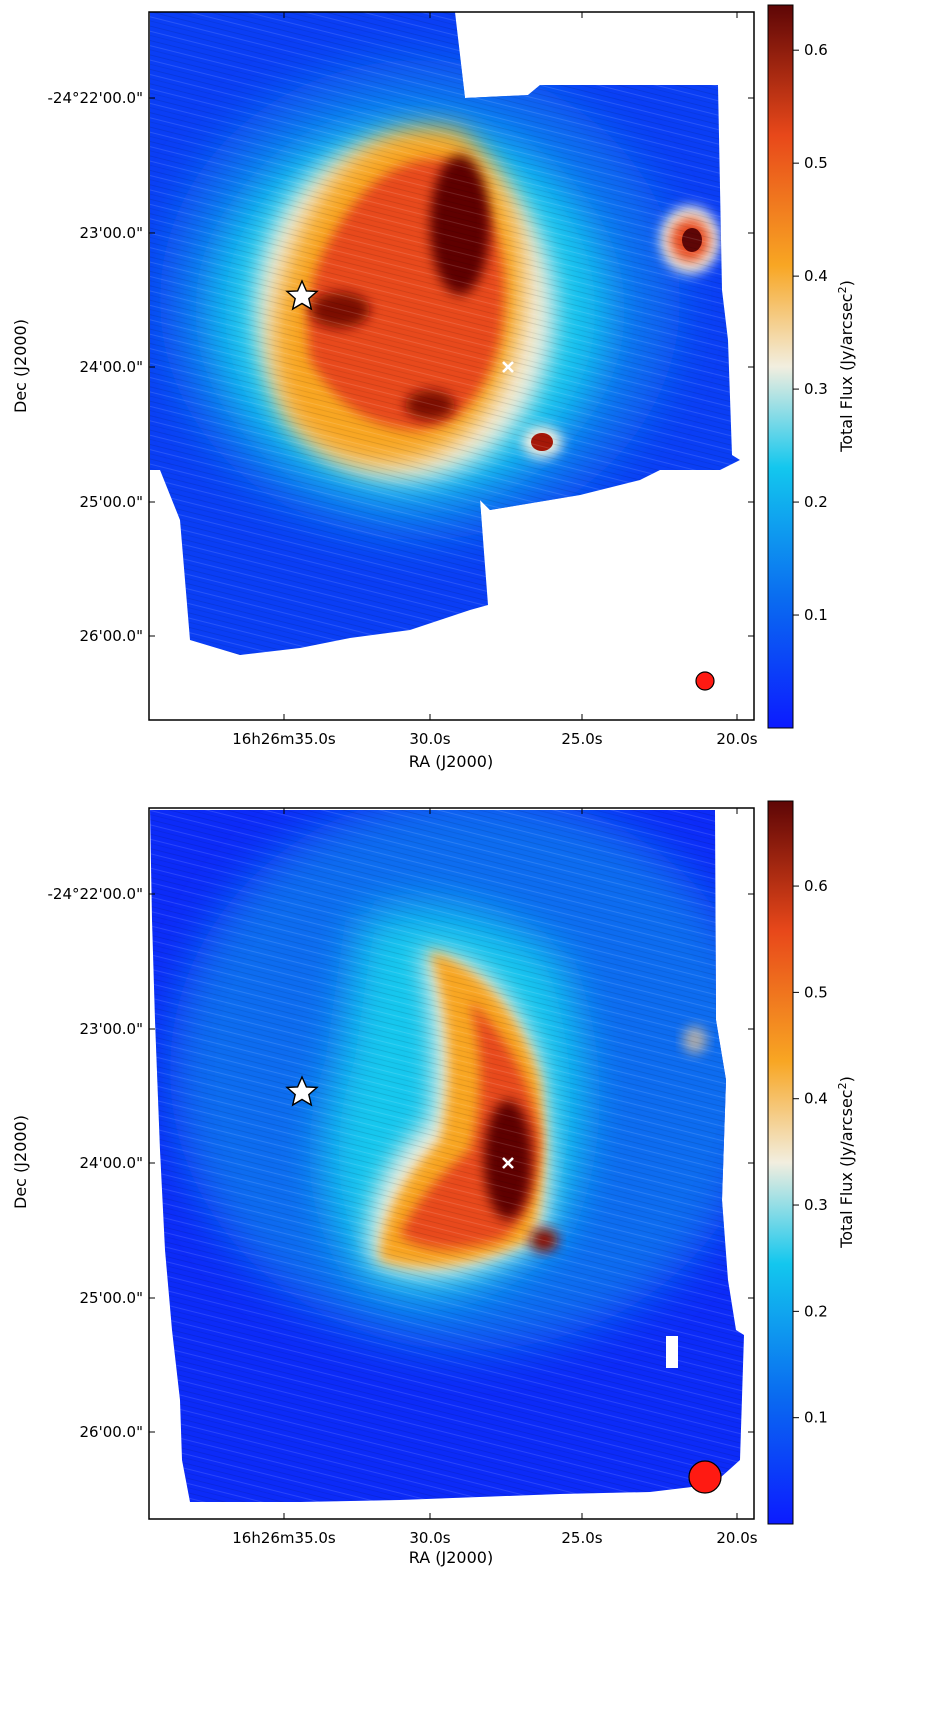 The image size is (945, 1724). I want to click on top-xlabel: RA (J2000), so click(451, 761).